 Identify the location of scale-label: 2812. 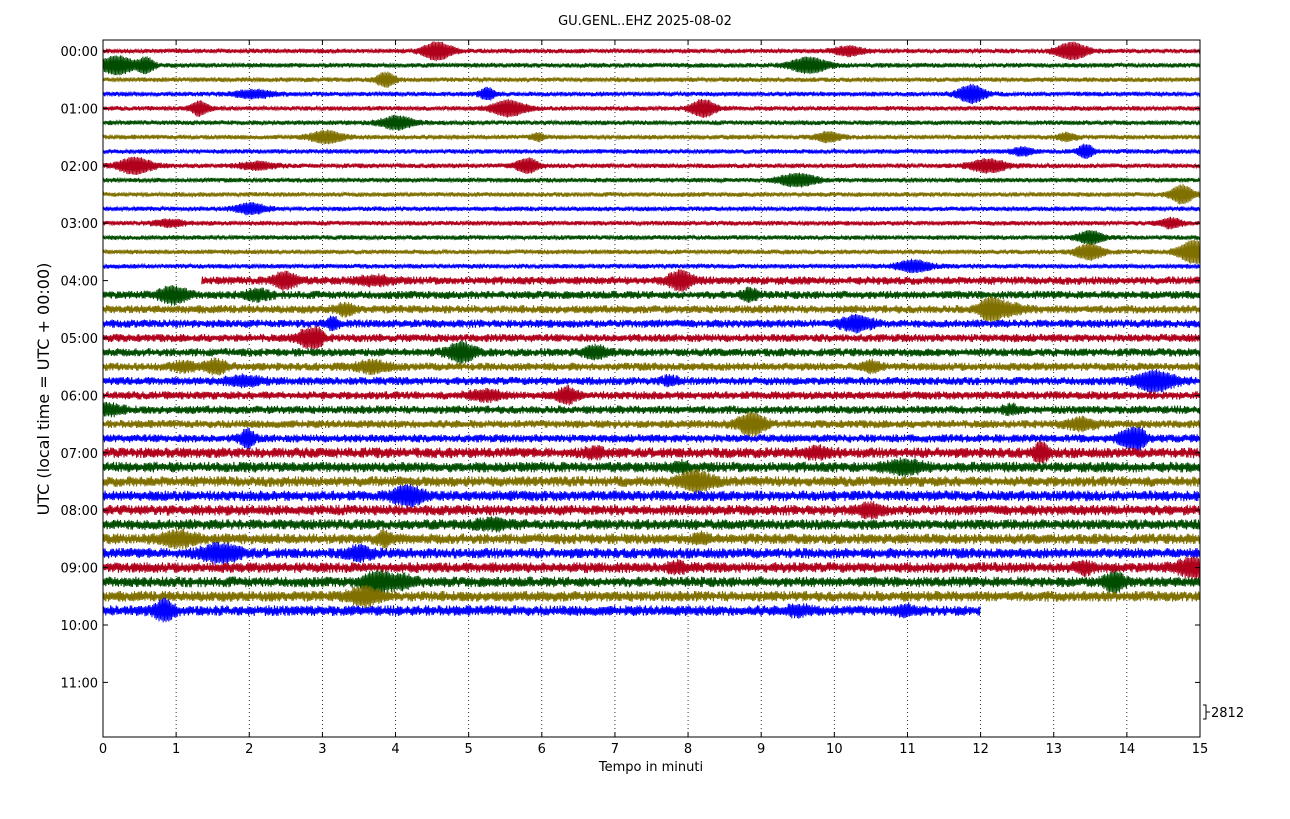
(1227, 713).